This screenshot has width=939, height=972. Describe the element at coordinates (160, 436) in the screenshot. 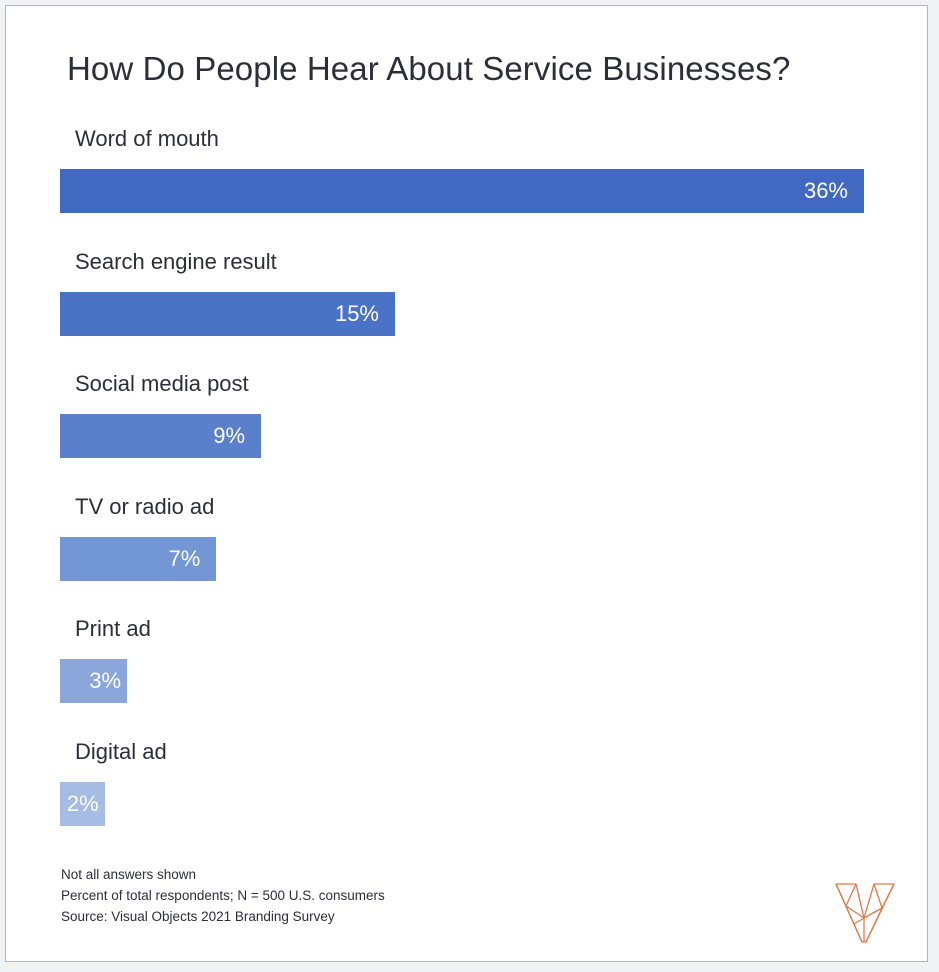

I see `bar-social-media-post: 9%` at that location.